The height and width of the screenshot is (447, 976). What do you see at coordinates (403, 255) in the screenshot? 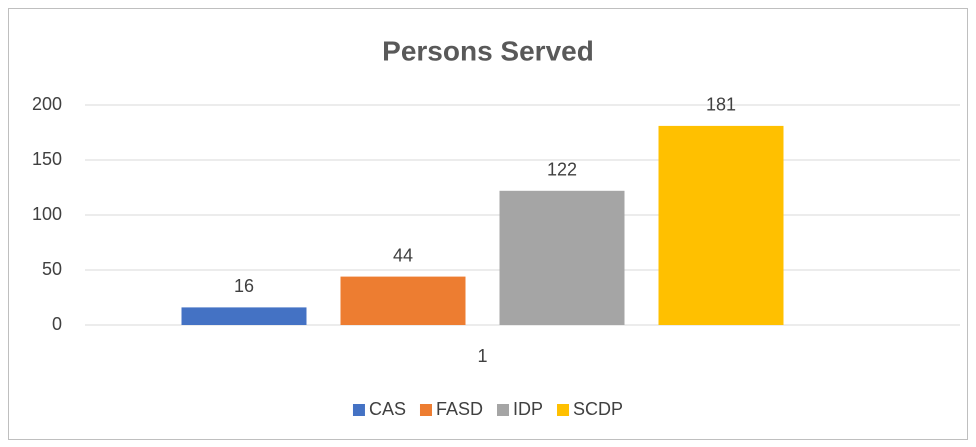
I see `data-label: 44` at bounding box center [403, 255].